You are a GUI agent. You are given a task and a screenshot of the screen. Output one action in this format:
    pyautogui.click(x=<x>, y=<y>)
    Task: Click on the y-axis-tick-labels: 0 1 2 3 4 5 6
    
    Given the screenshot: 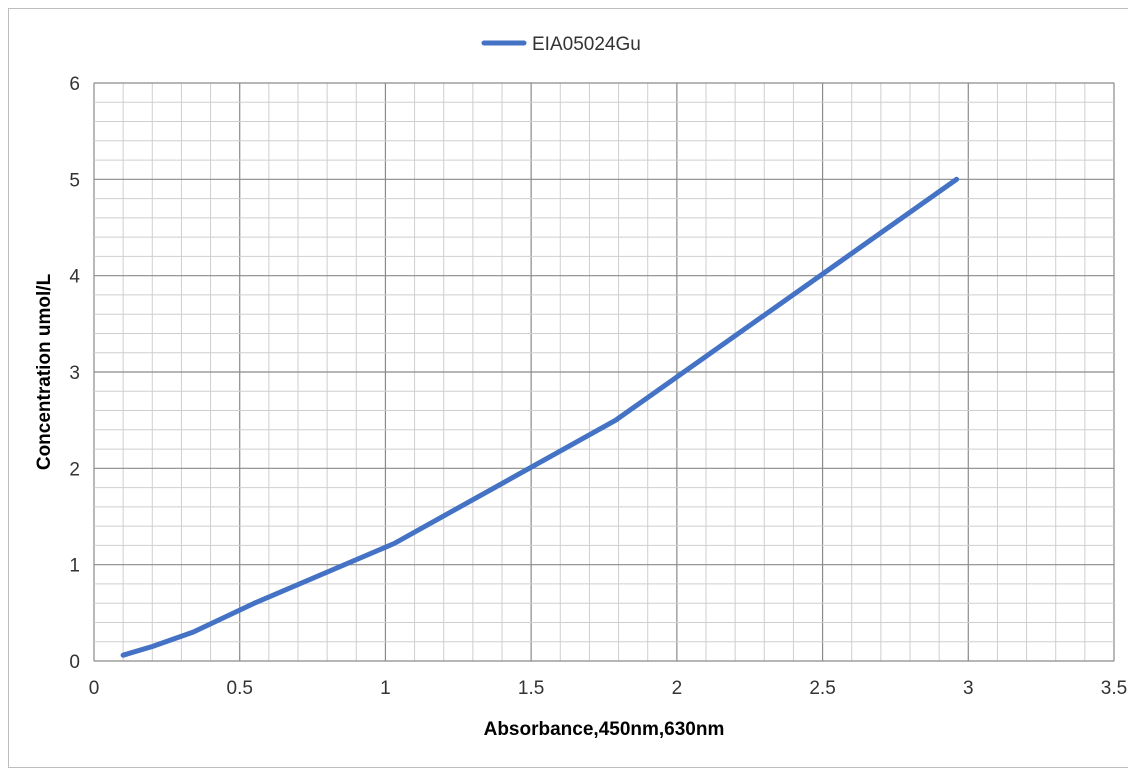 What is the action you would take?
    pyautogui.click(x=74, y=373)
    